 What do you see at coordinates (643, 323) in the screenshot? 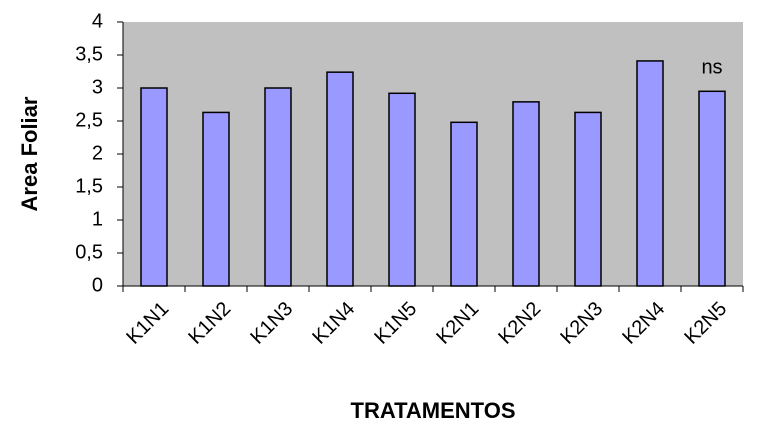
I see `x-tick-label: K2N4` at bounding box center [643, 323].